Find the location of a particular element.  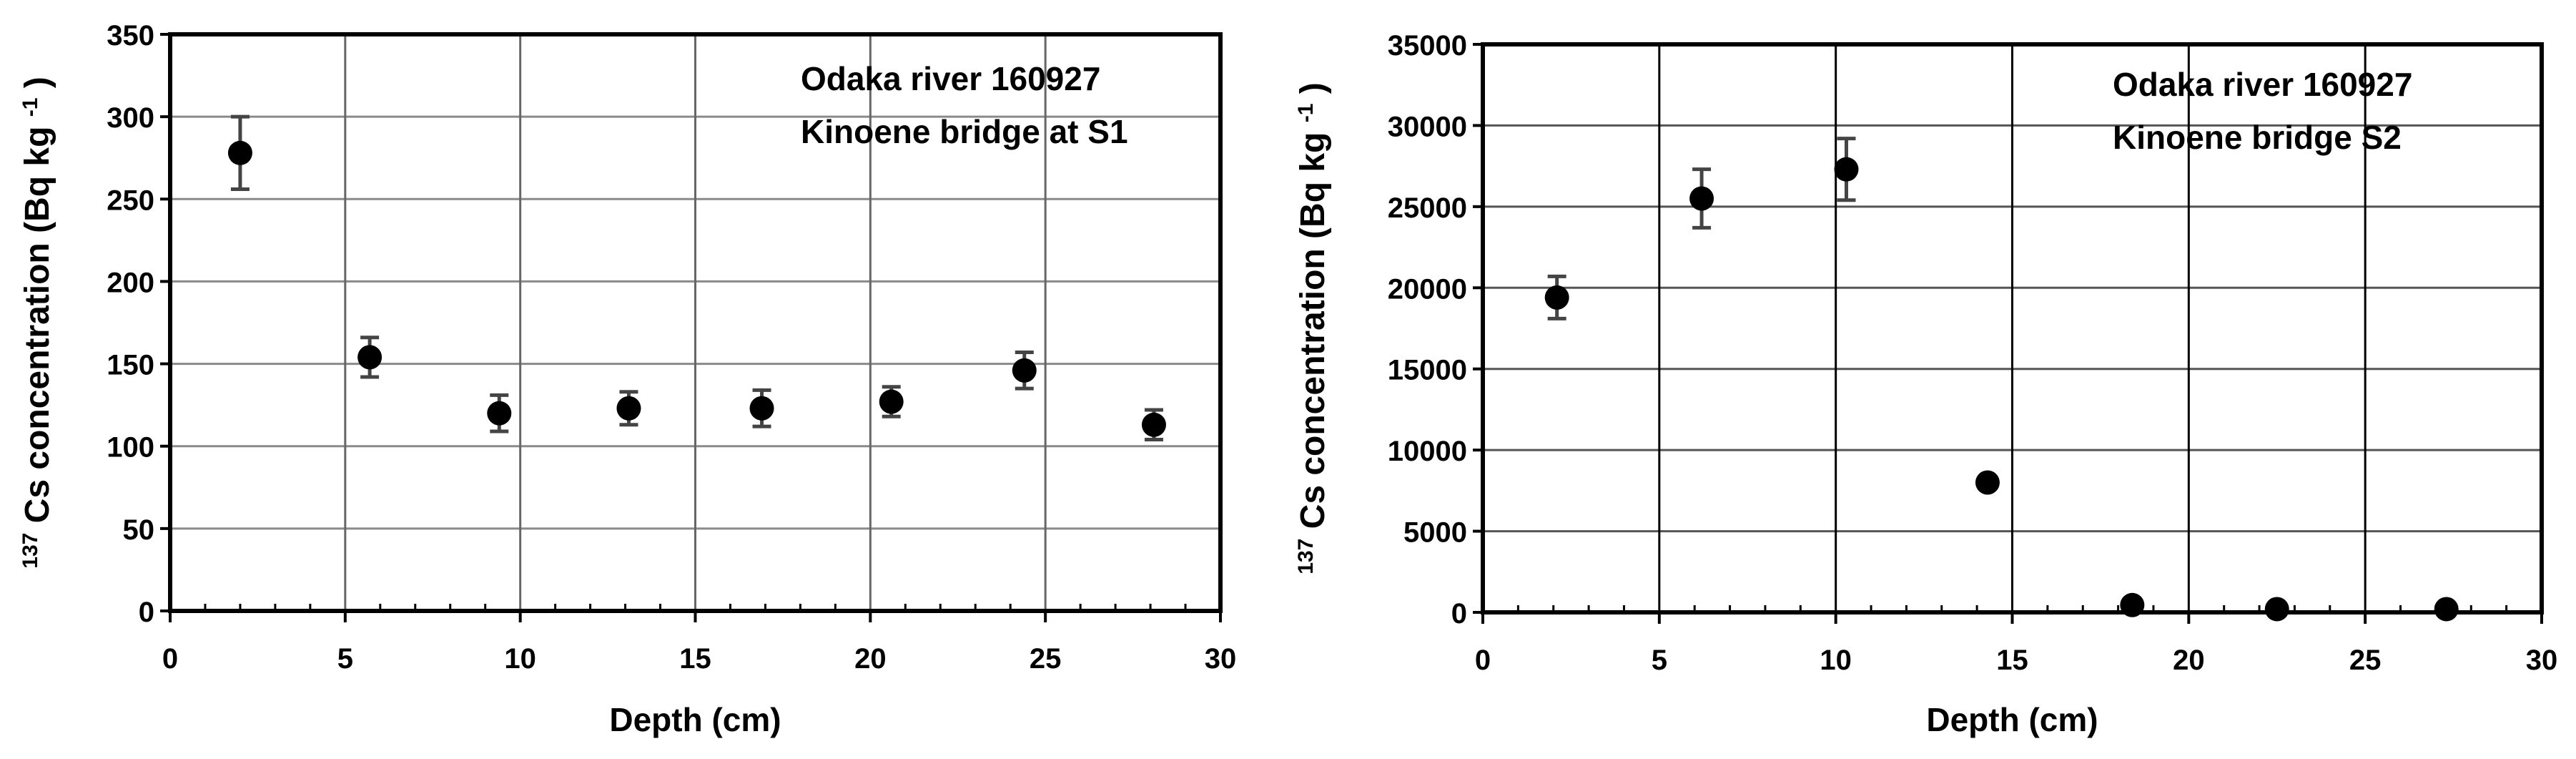

y-tick-label: 20000 is located at coordinates (1427, 289).